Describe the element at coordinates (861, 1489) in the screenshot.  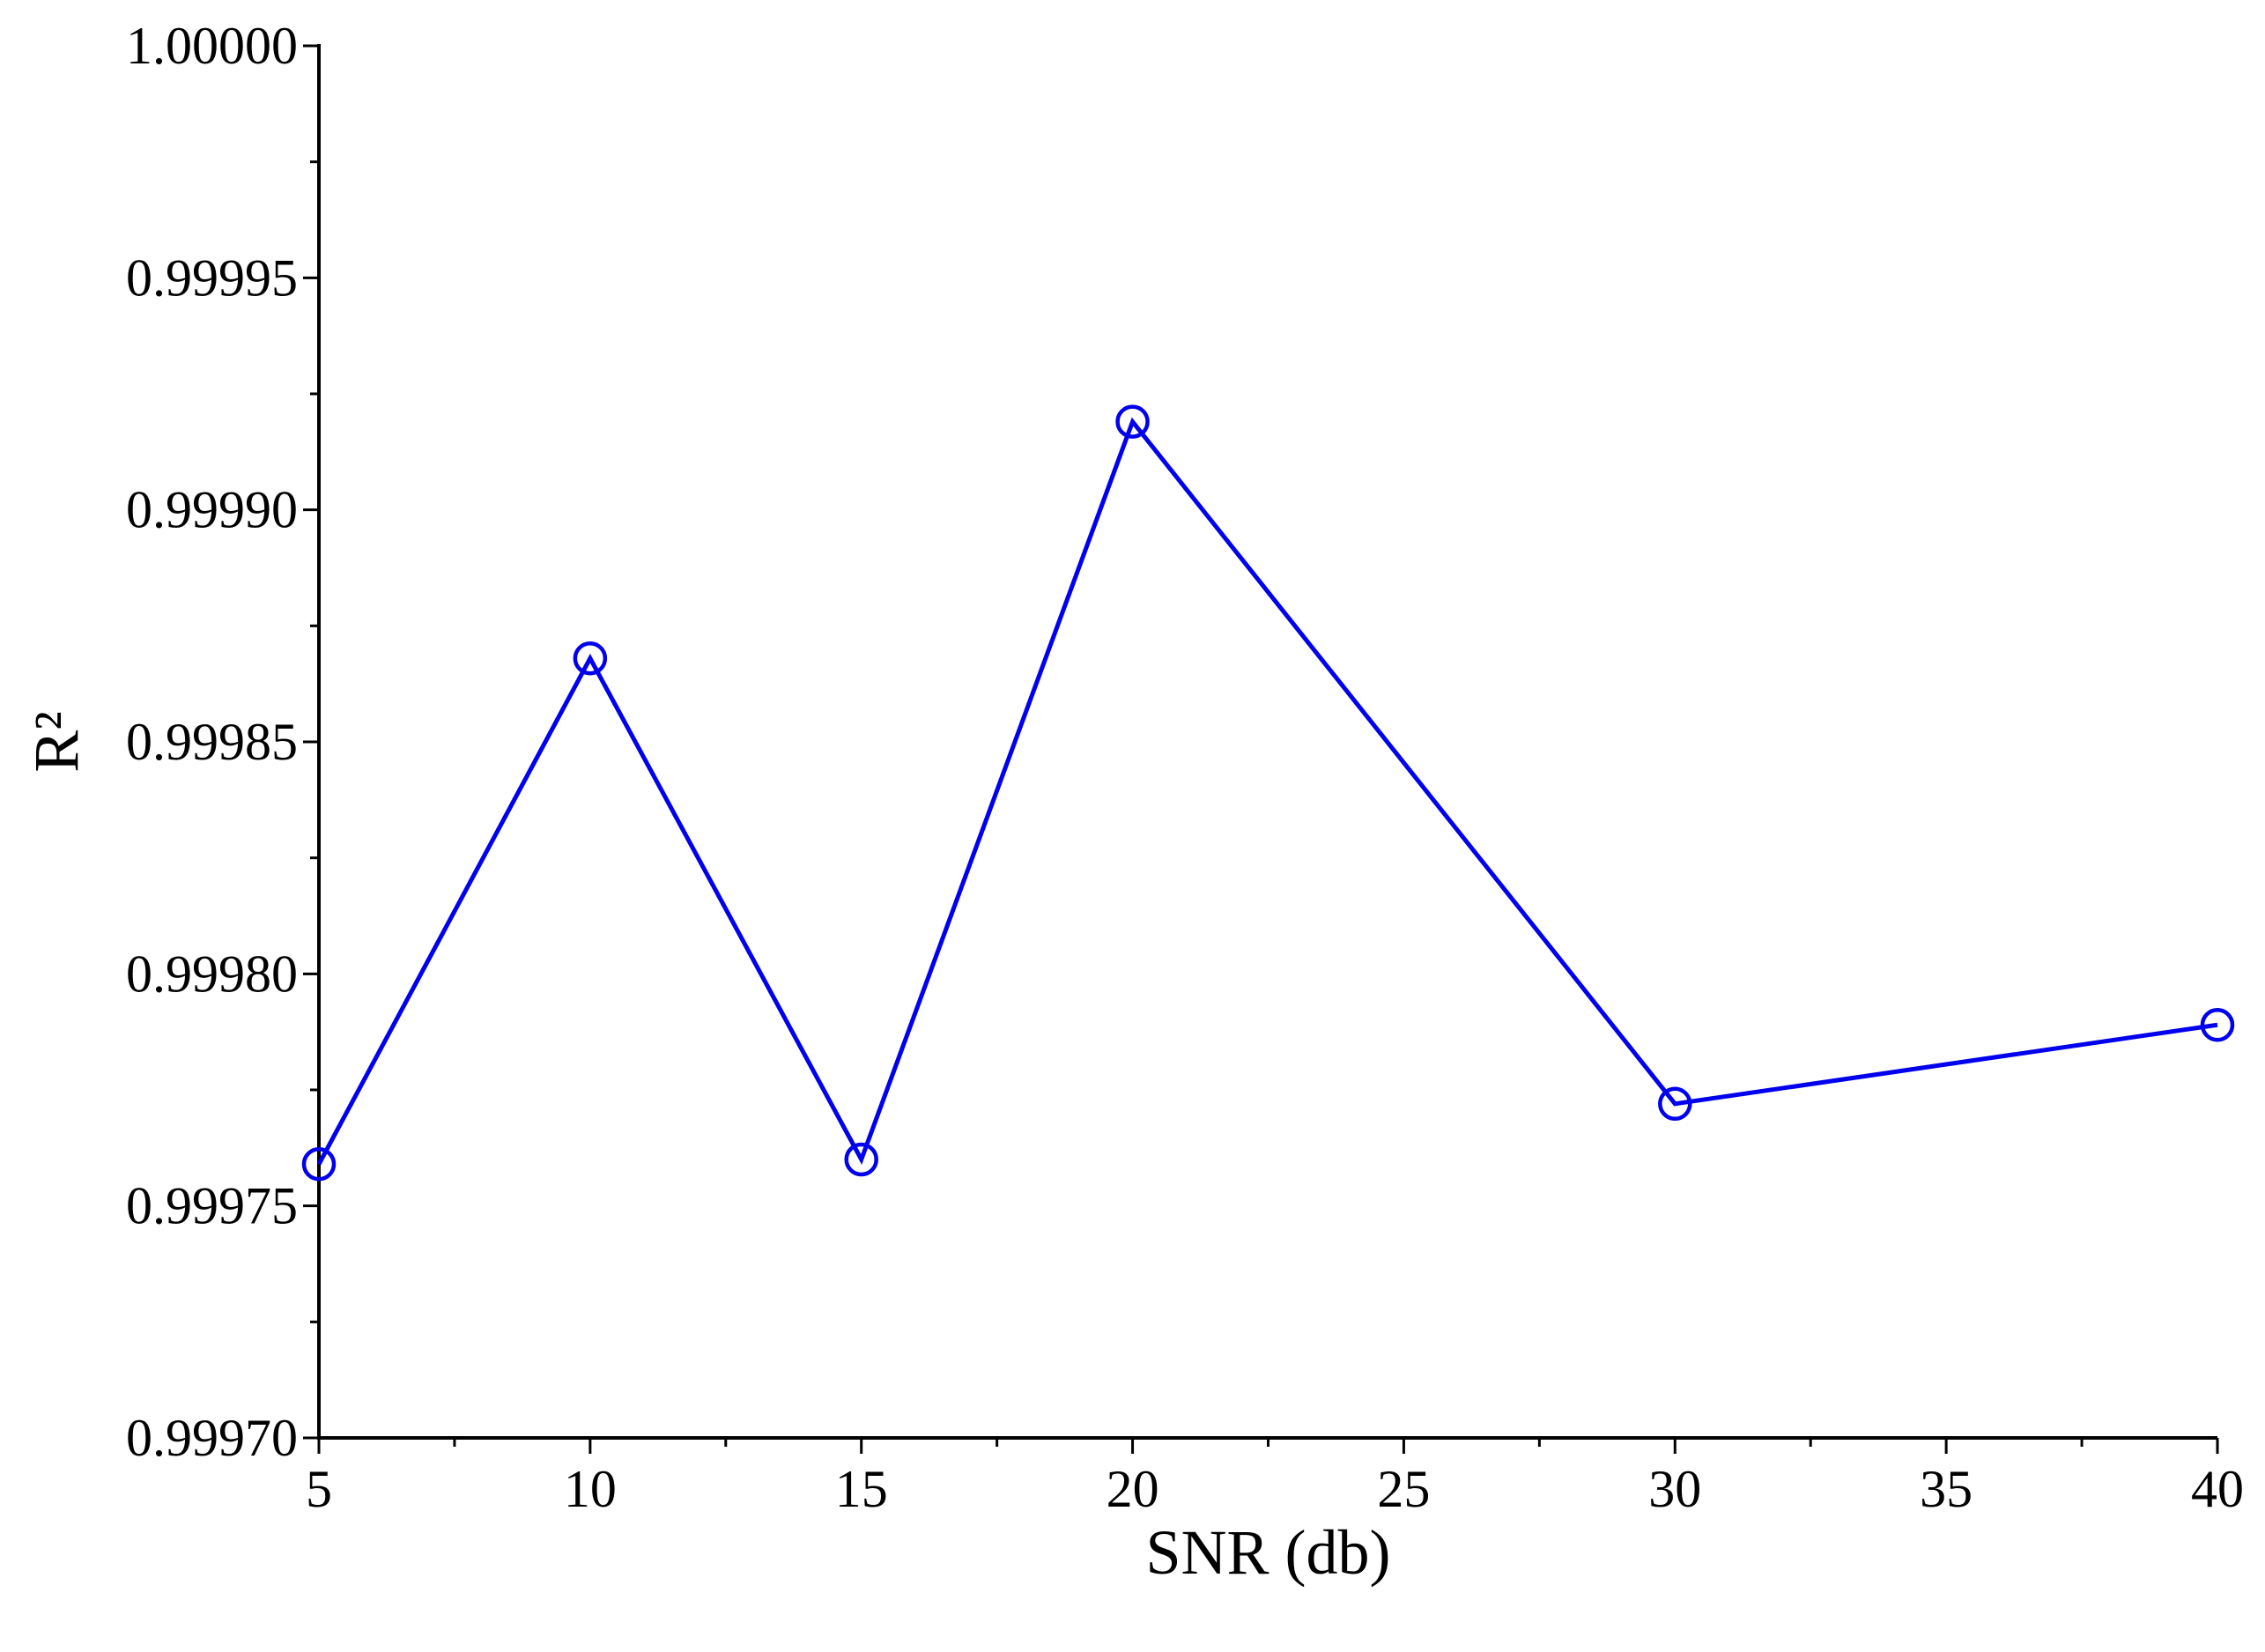
I see `x-tick-label: 15` at that location.